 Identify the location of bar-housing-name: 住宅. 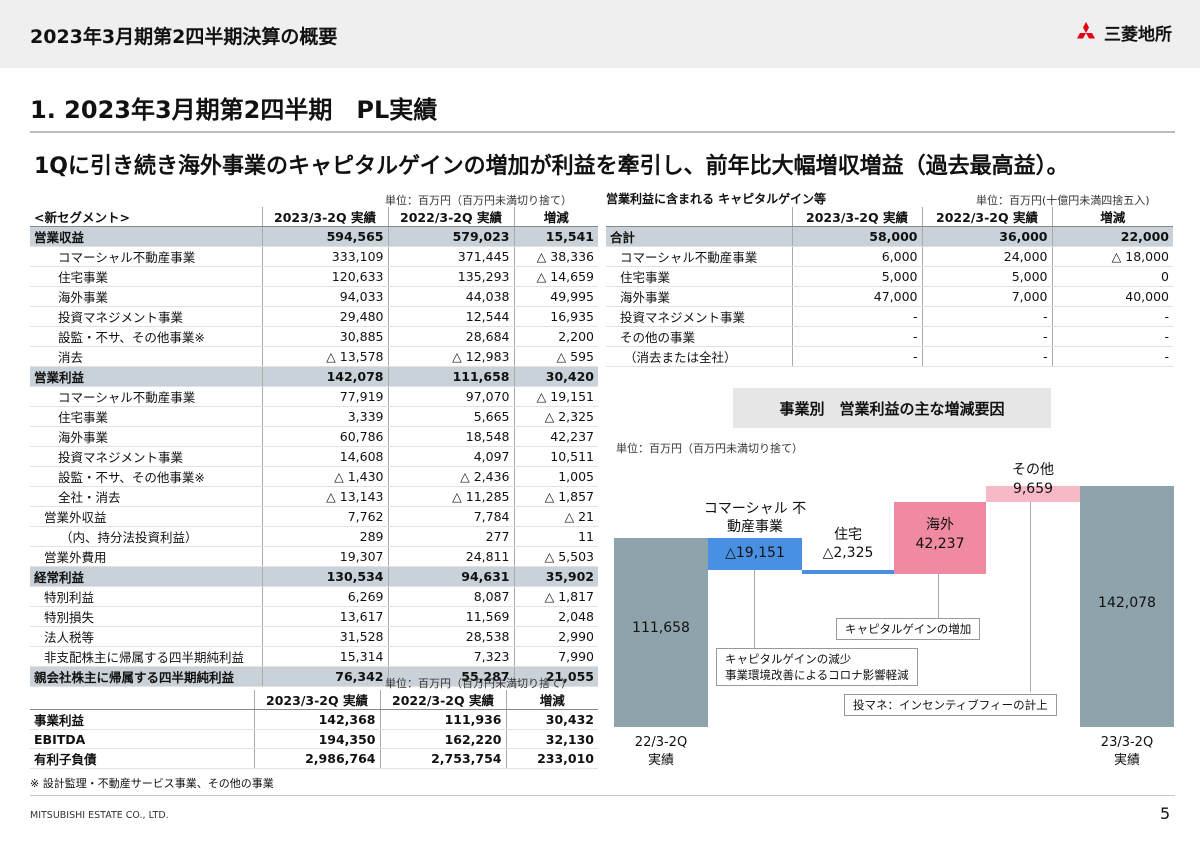
(848, 535).